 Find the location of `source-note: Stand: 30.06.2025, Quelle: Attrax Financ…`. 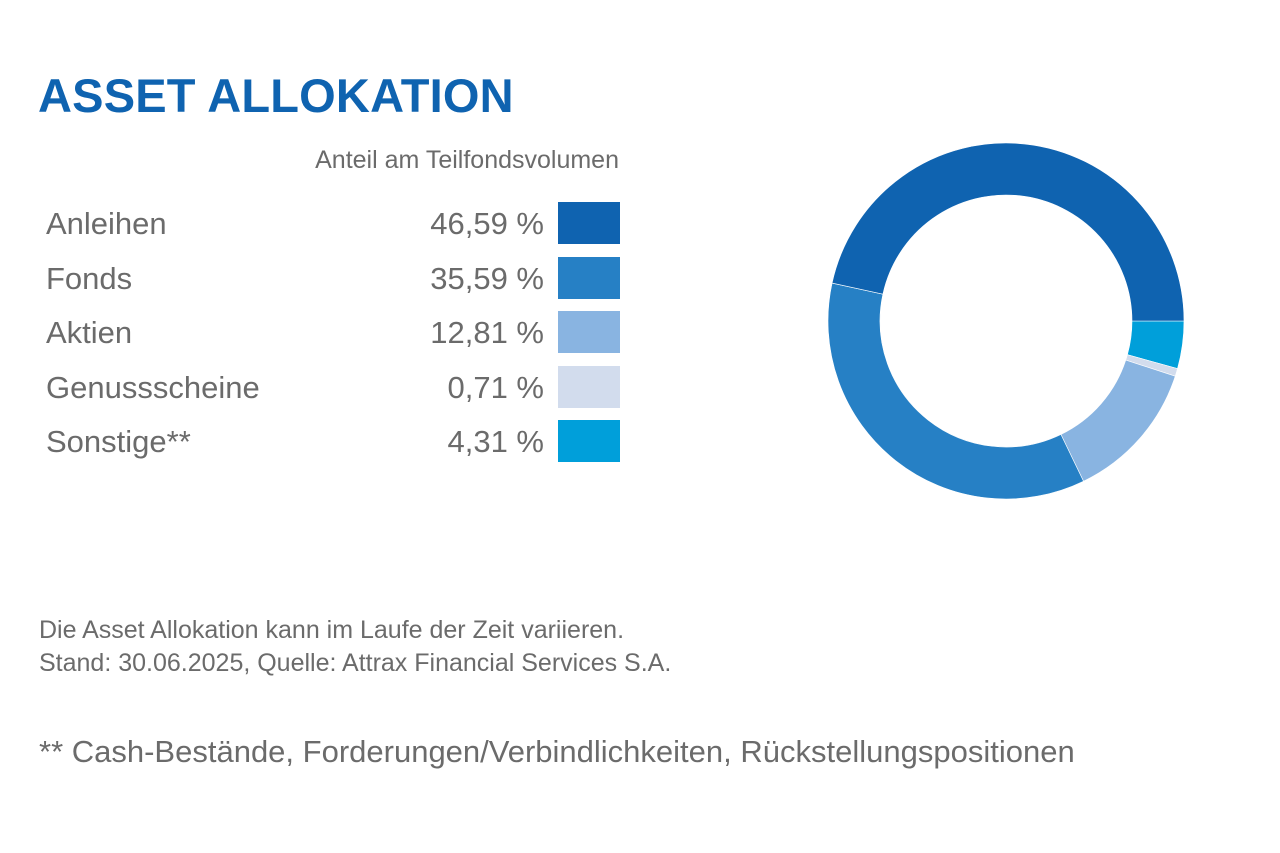

source-note: Stand: 30.06.2025, Quelle: Attrax Financ… is located at coordinates (355, 663).